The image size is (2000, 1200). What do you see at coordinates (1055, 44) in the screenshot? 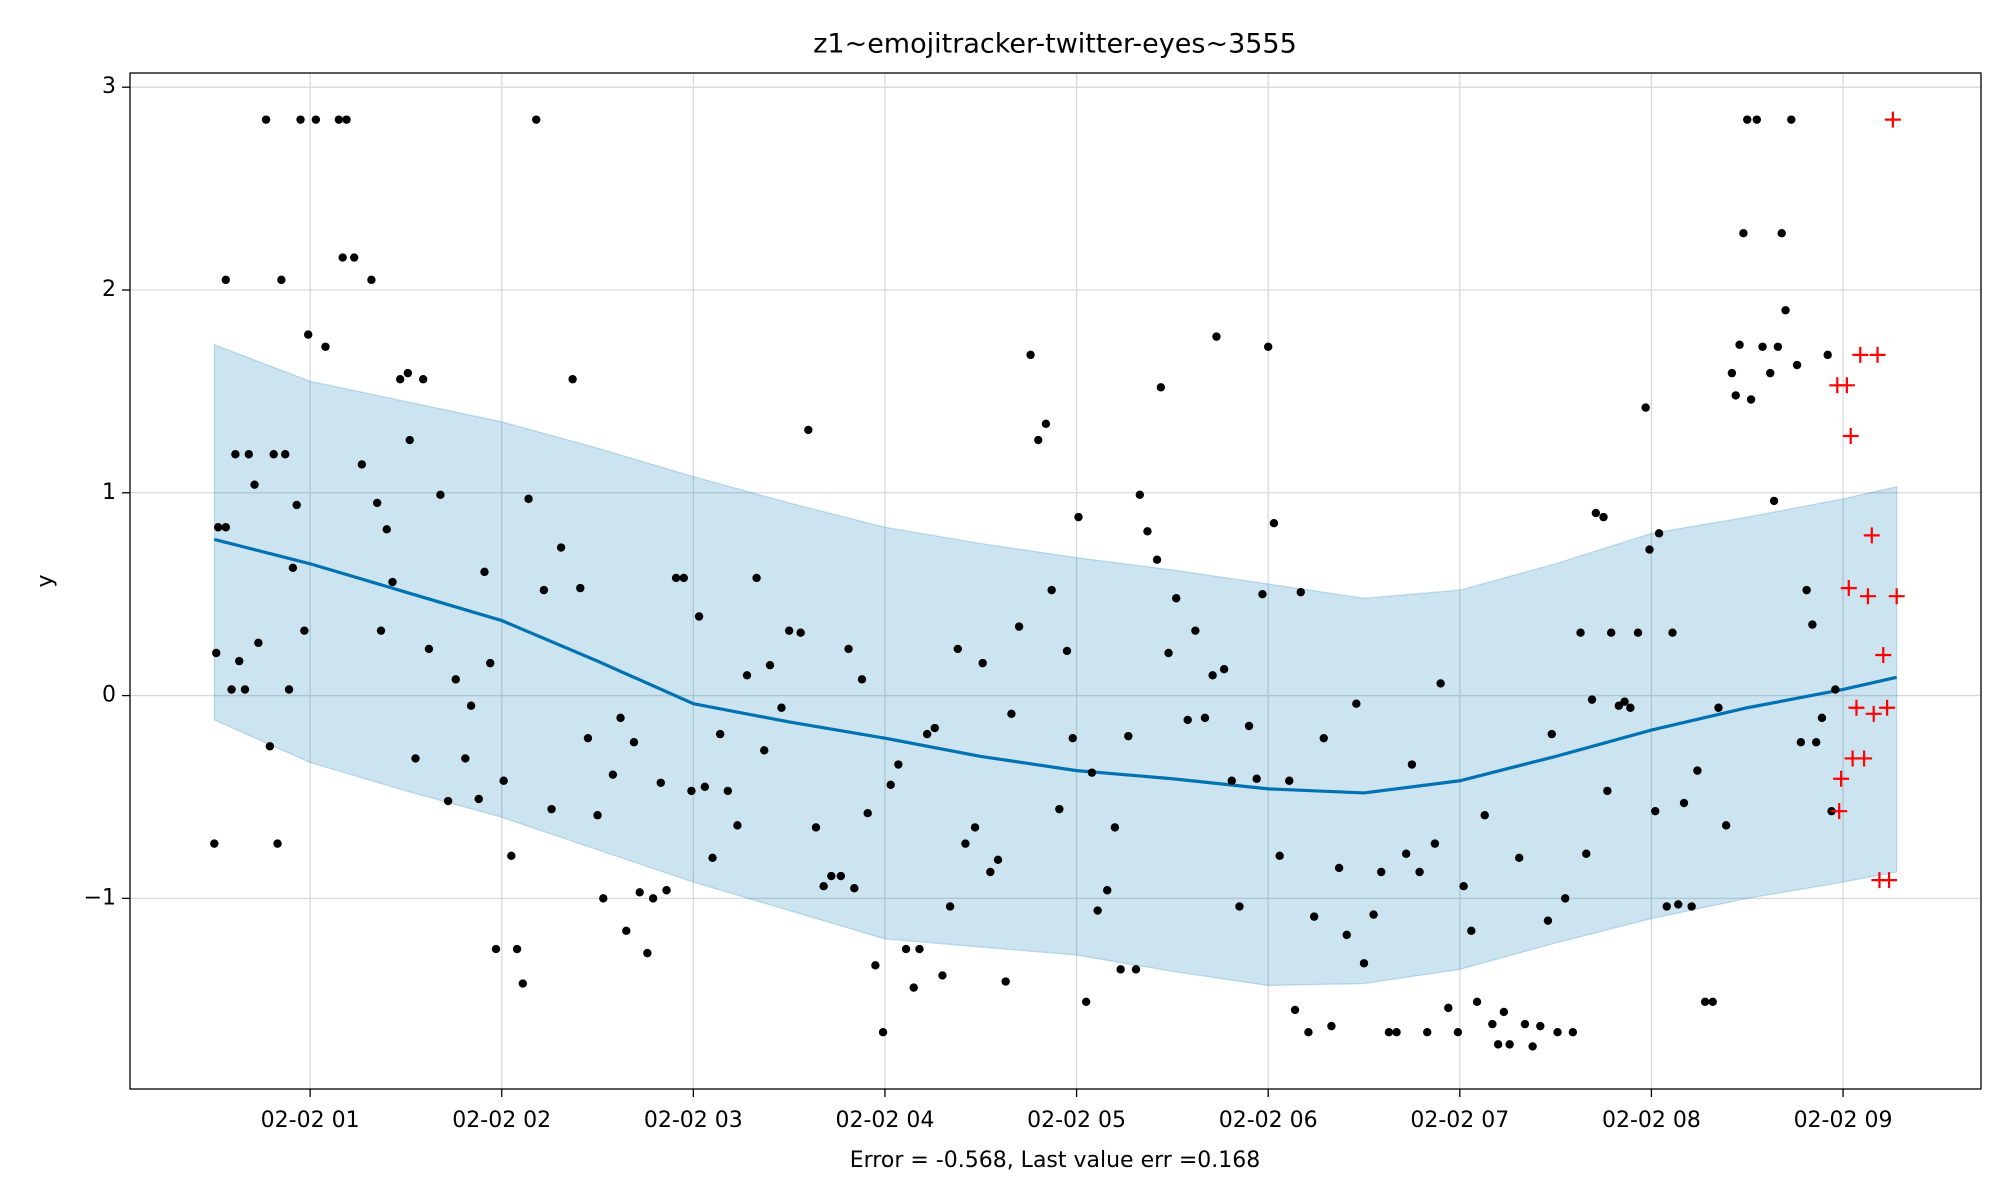
I see `chart-title: z1~emojitracker-twitter-eyes~3555` at bounding box center [1055, 44].